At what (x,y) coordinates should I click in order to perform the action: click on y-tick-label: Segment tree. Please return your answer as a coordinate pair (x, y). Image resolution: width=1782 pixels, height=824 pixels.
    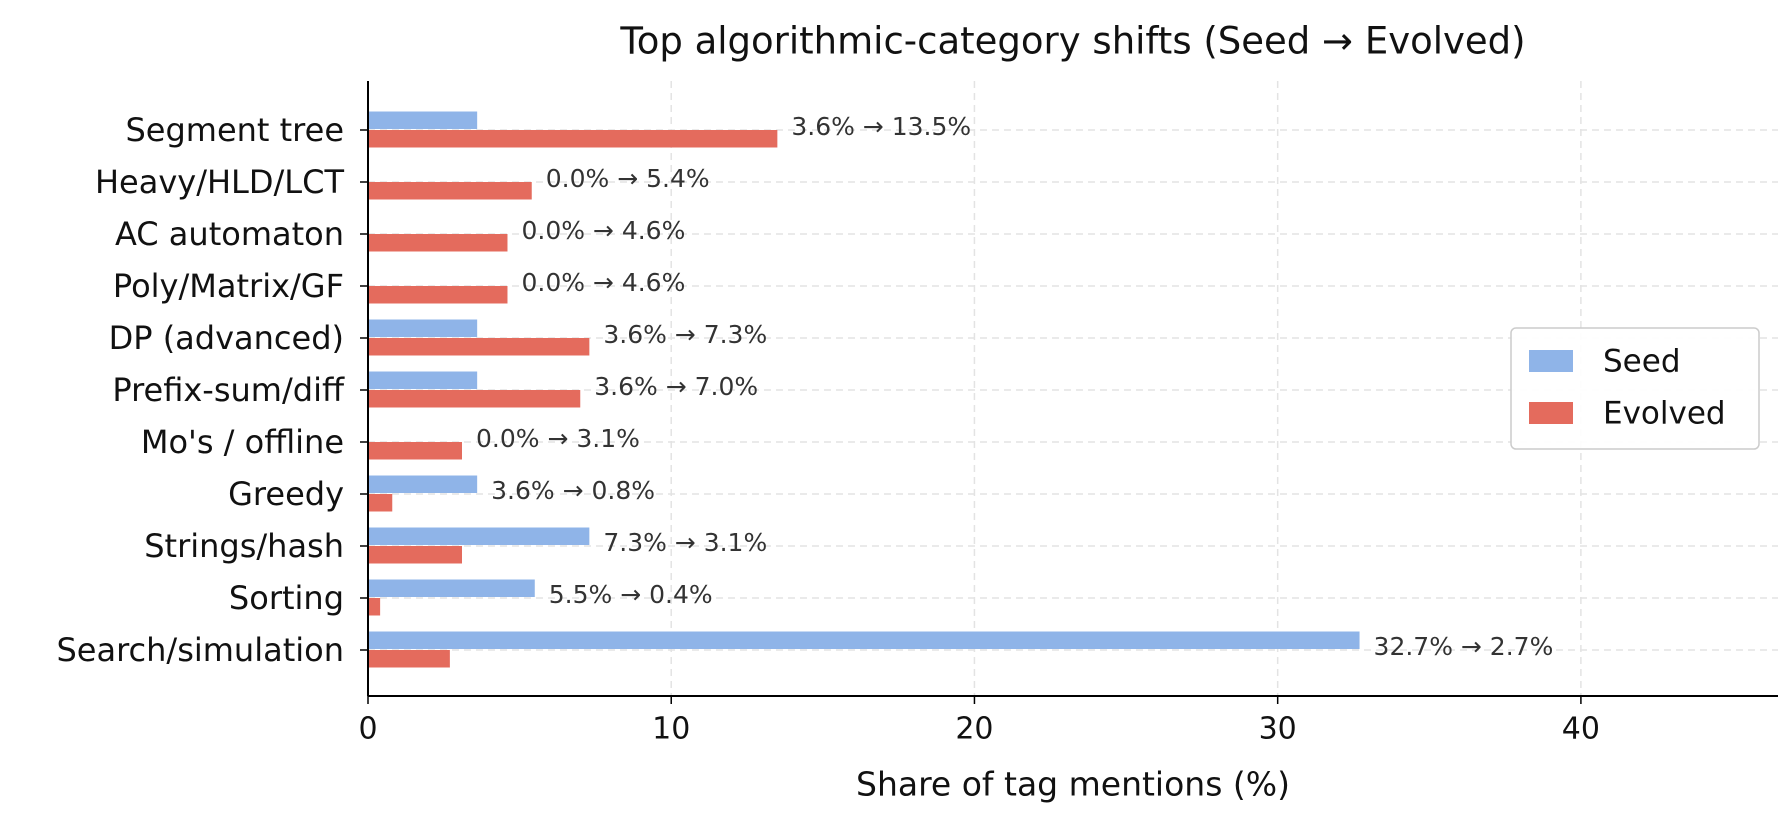
    Looking at the image, I should click on (234, 130).